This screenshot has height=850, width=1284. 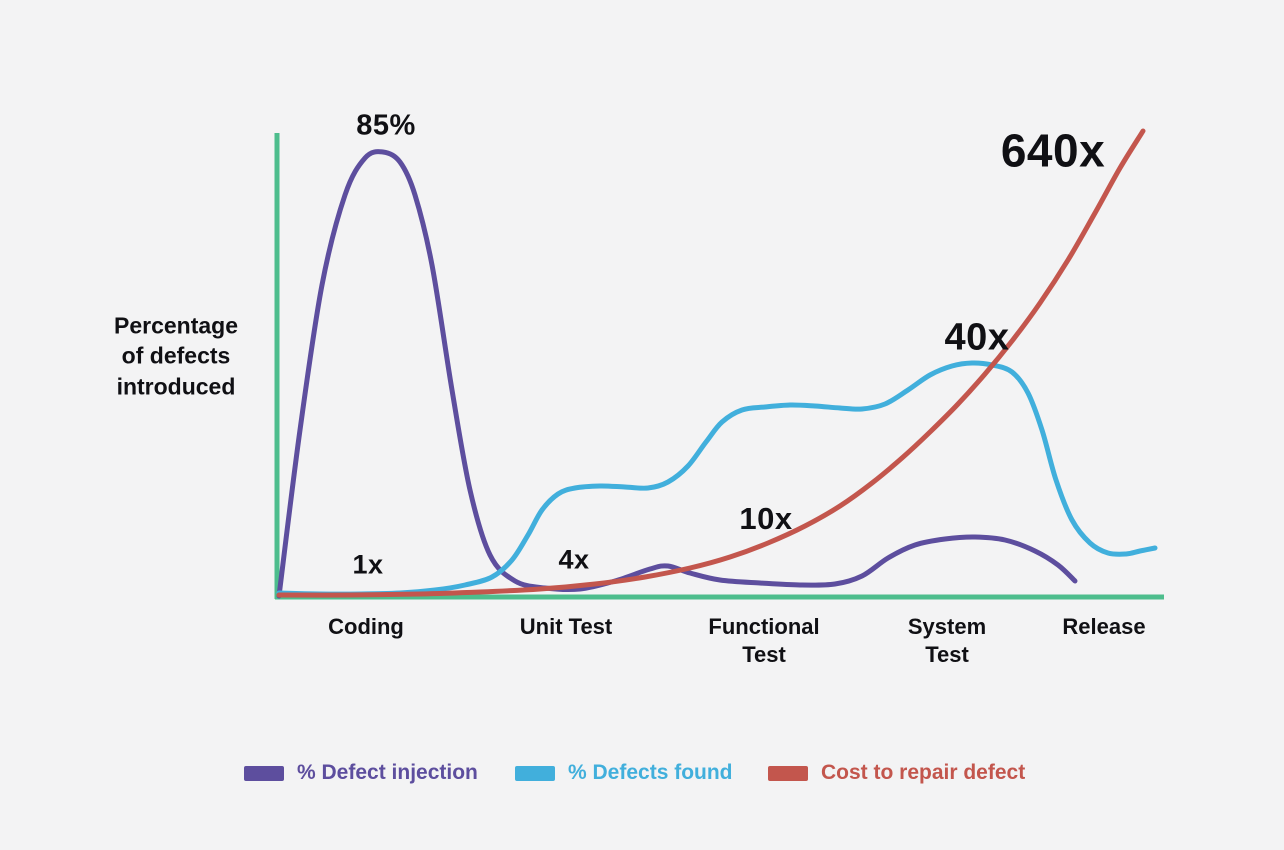 I want to click on x-tick-system-test: System Test, so click(x=947, y=640).